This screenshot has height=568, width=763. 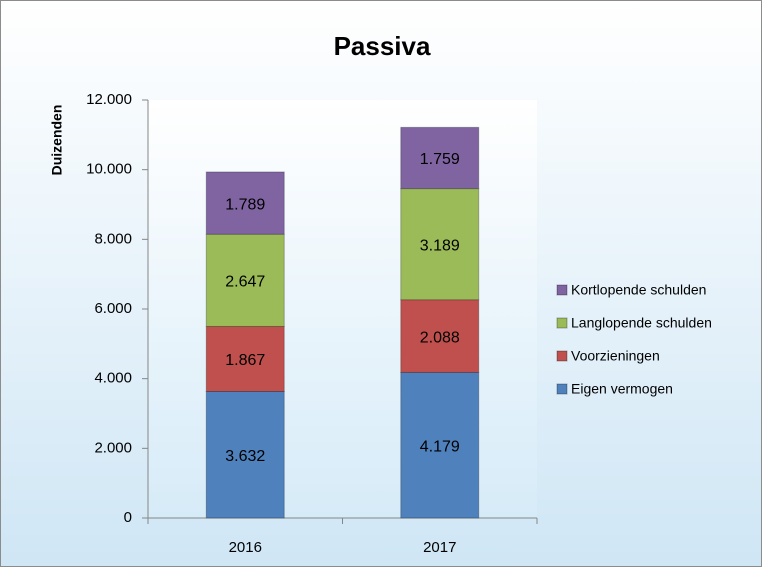 I want to click on x-tick-label: 2016, so click(x=245, y=547).